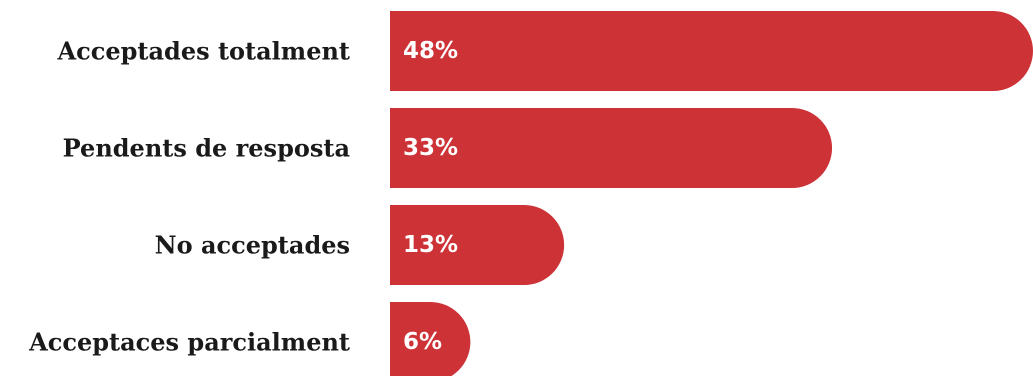 The width and height of the screenshot is (1033, 376). I want to click on category-label-acceptades-totalment: Acceptades totalment, so click(204, 51).